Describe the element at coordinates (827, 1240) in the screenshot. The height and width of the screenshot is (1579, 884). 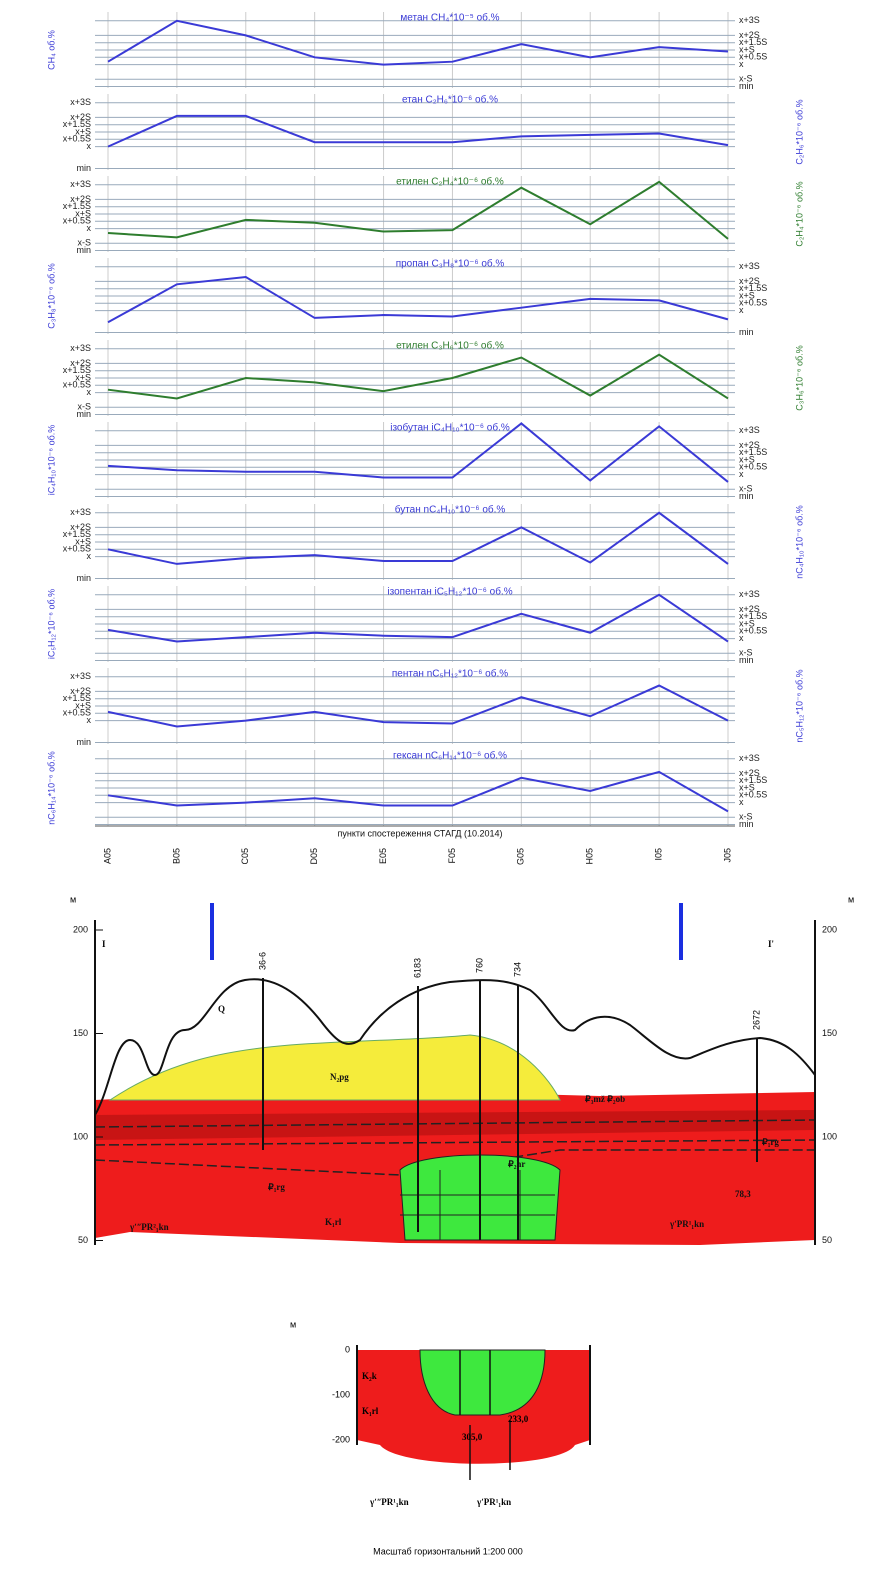
I see `section-tick: 50` at that location.